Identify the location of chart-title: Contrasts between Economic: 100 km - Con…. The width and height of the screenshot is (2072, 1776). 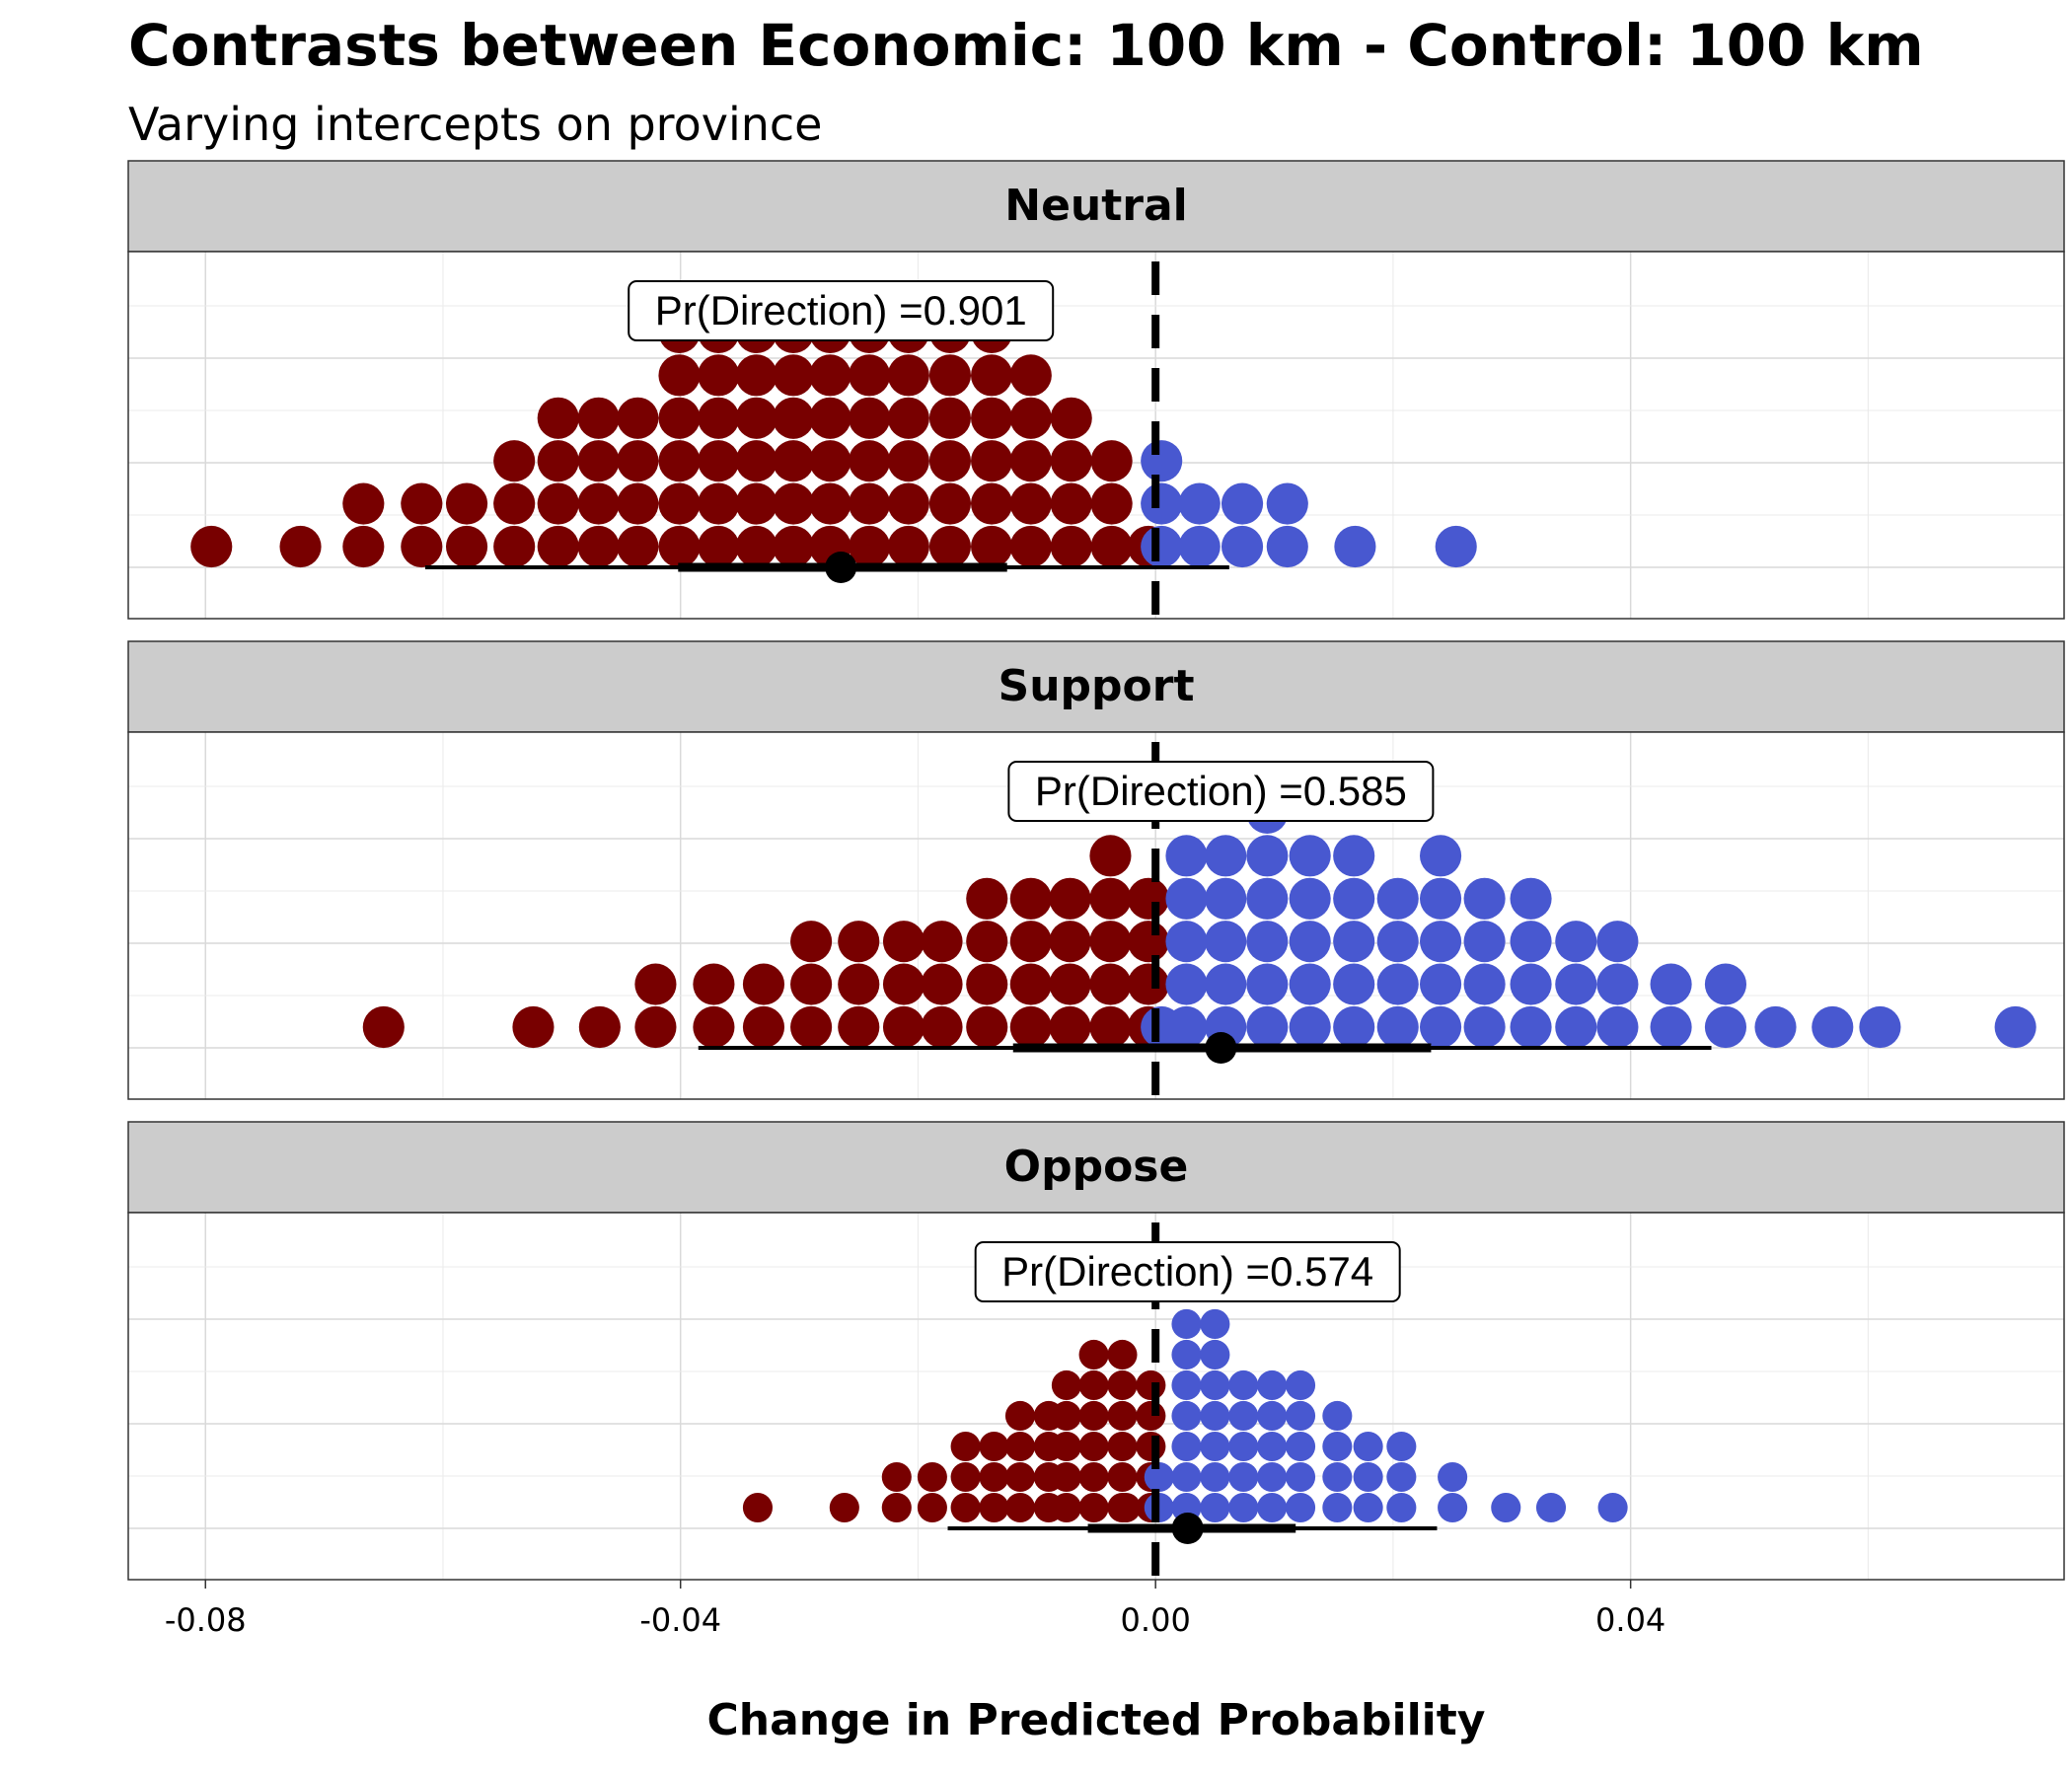
(1026, 46).